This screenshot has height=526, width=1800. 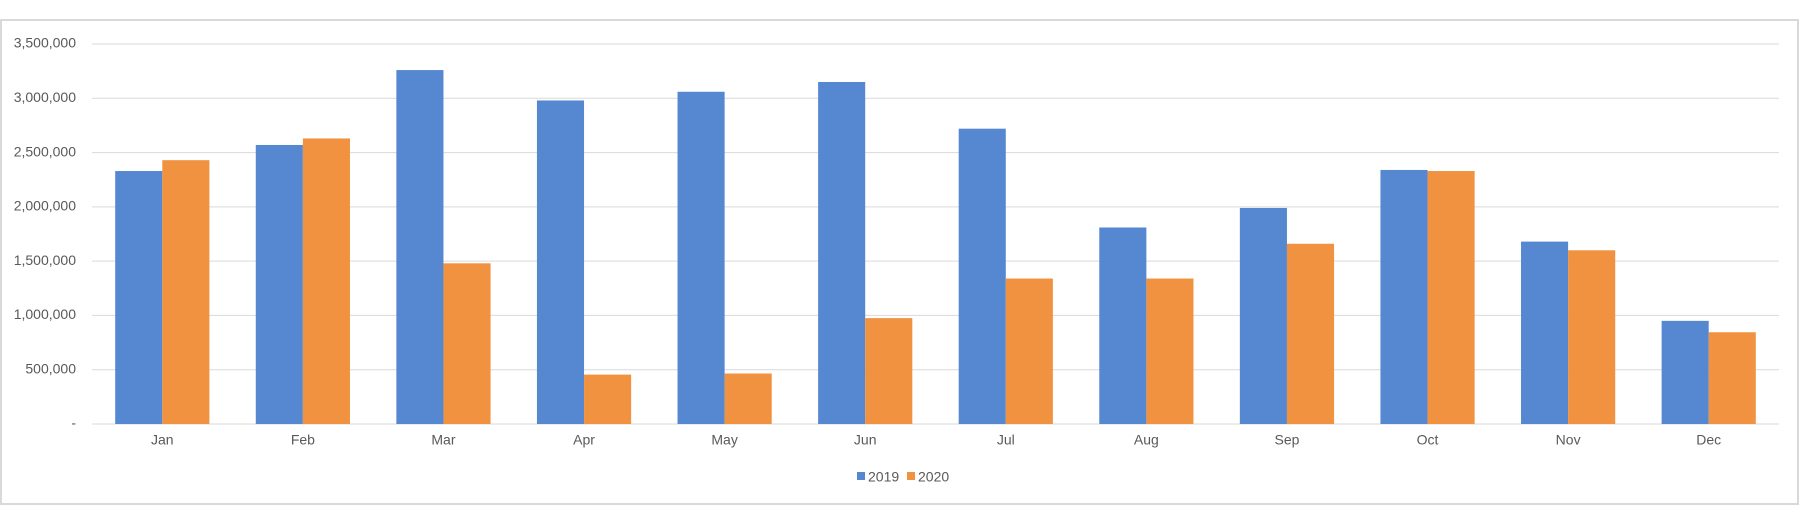 I want to click on y-tick-label: 3,500,000, so click(x=45, y=43).